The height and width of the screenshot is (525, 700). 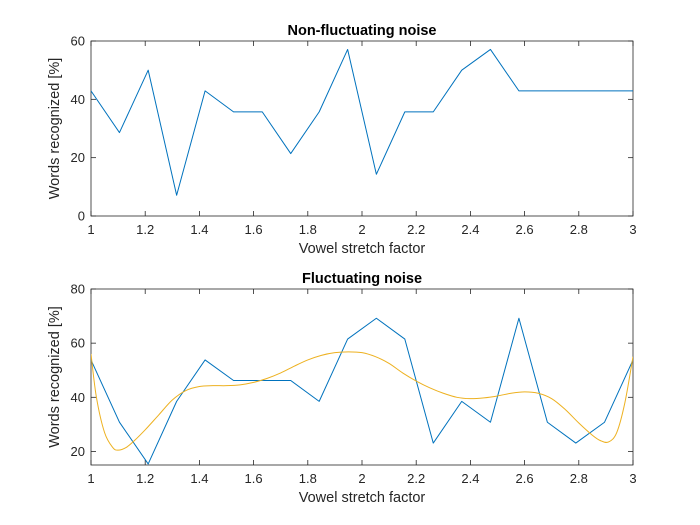 What do you see at coordinates (78, 99) in the screenshot?
I see `top-chart-ytick-label: 40` at bounding box center [78, 99].